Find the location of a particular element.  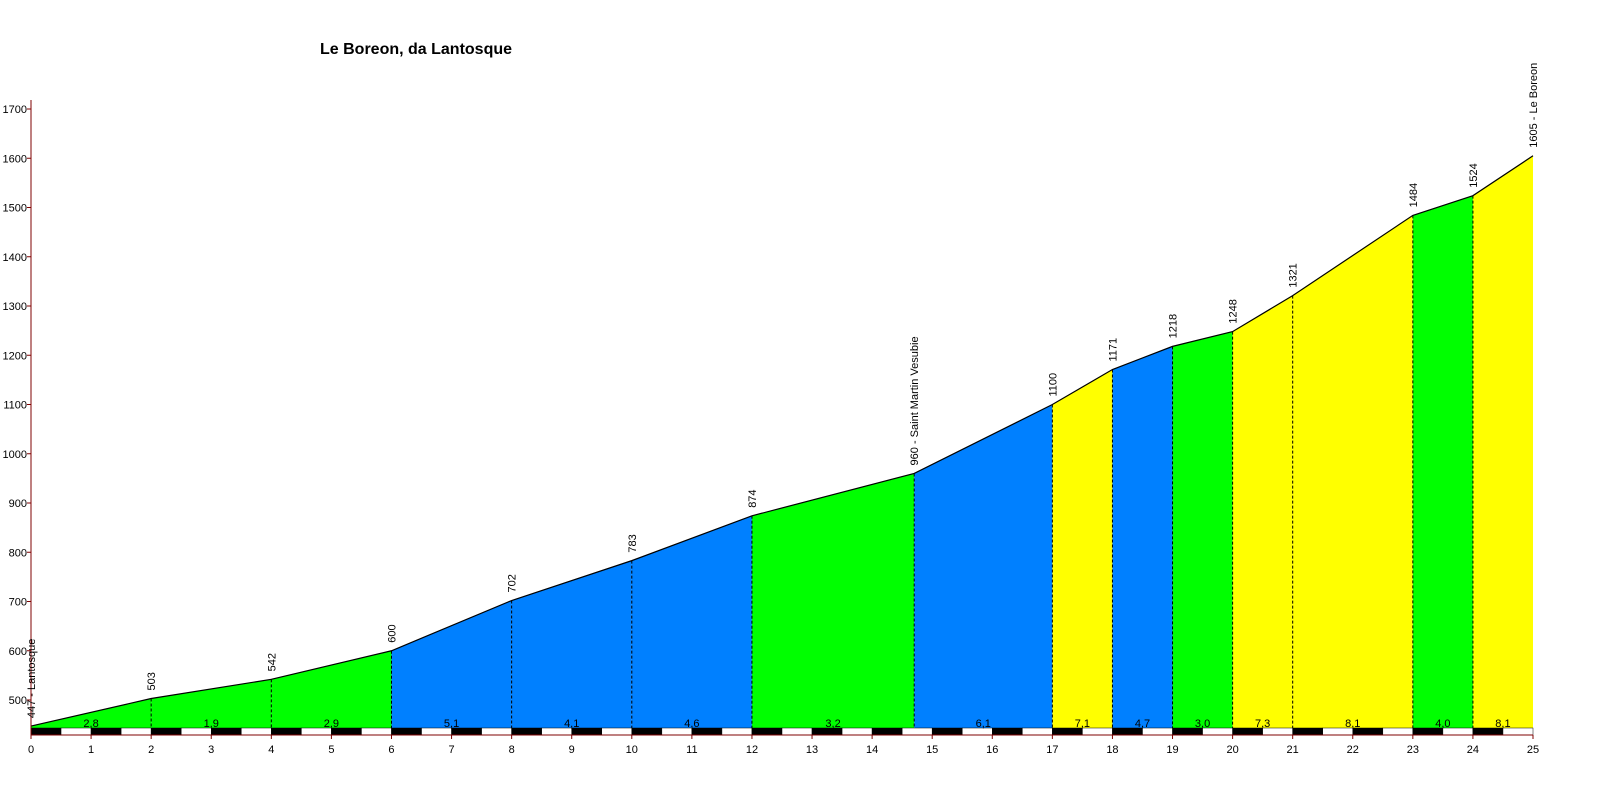

elevation-label-1: 503 is located at coordinates (152, 681).